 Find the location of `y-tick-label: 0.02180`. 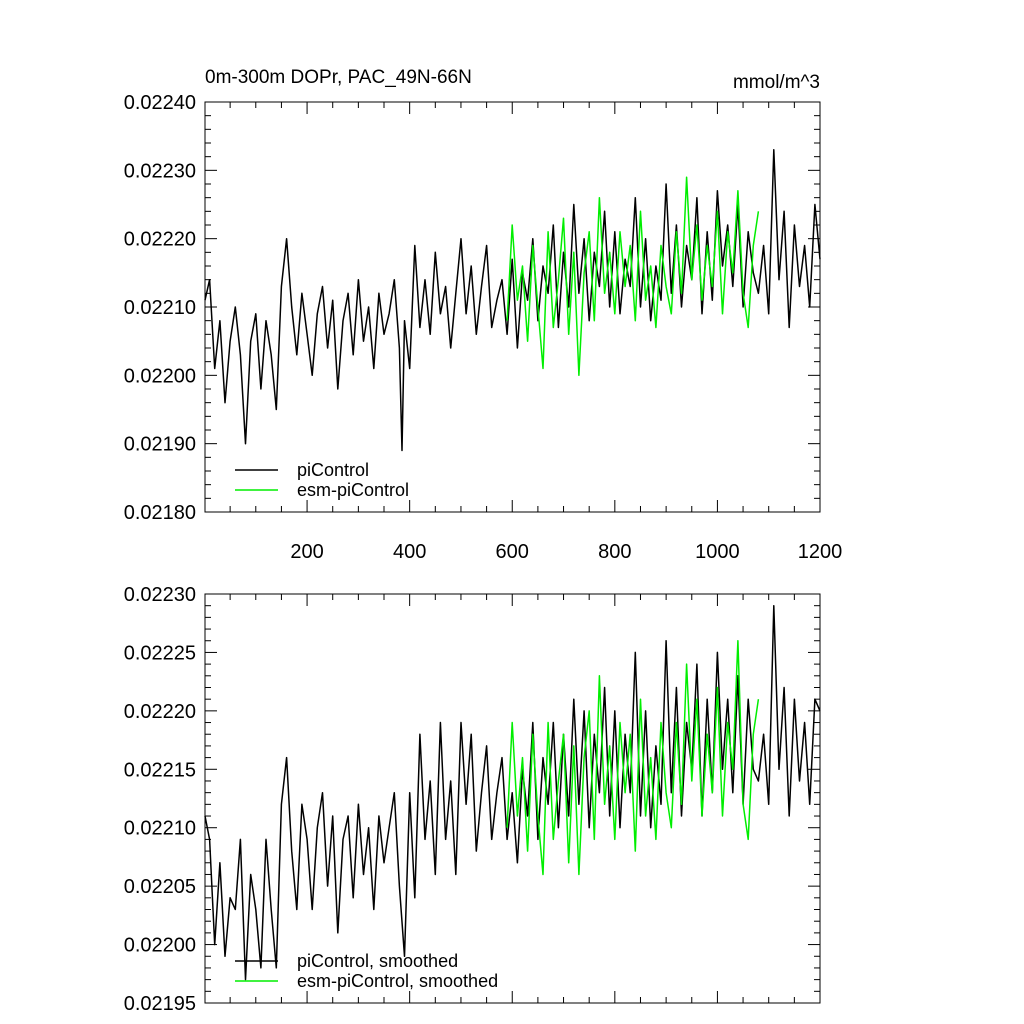

y-tick-label: 0.02180 is located at coordinates (160, 513).